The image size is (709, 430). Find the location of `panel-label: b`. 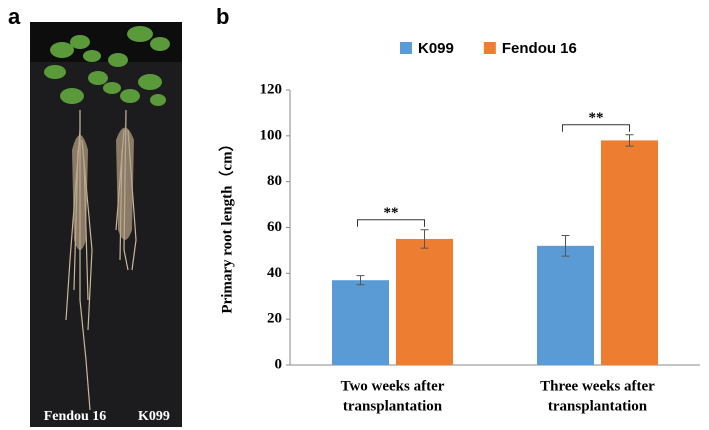

panel-label: b is located at coordinates (222, 16).